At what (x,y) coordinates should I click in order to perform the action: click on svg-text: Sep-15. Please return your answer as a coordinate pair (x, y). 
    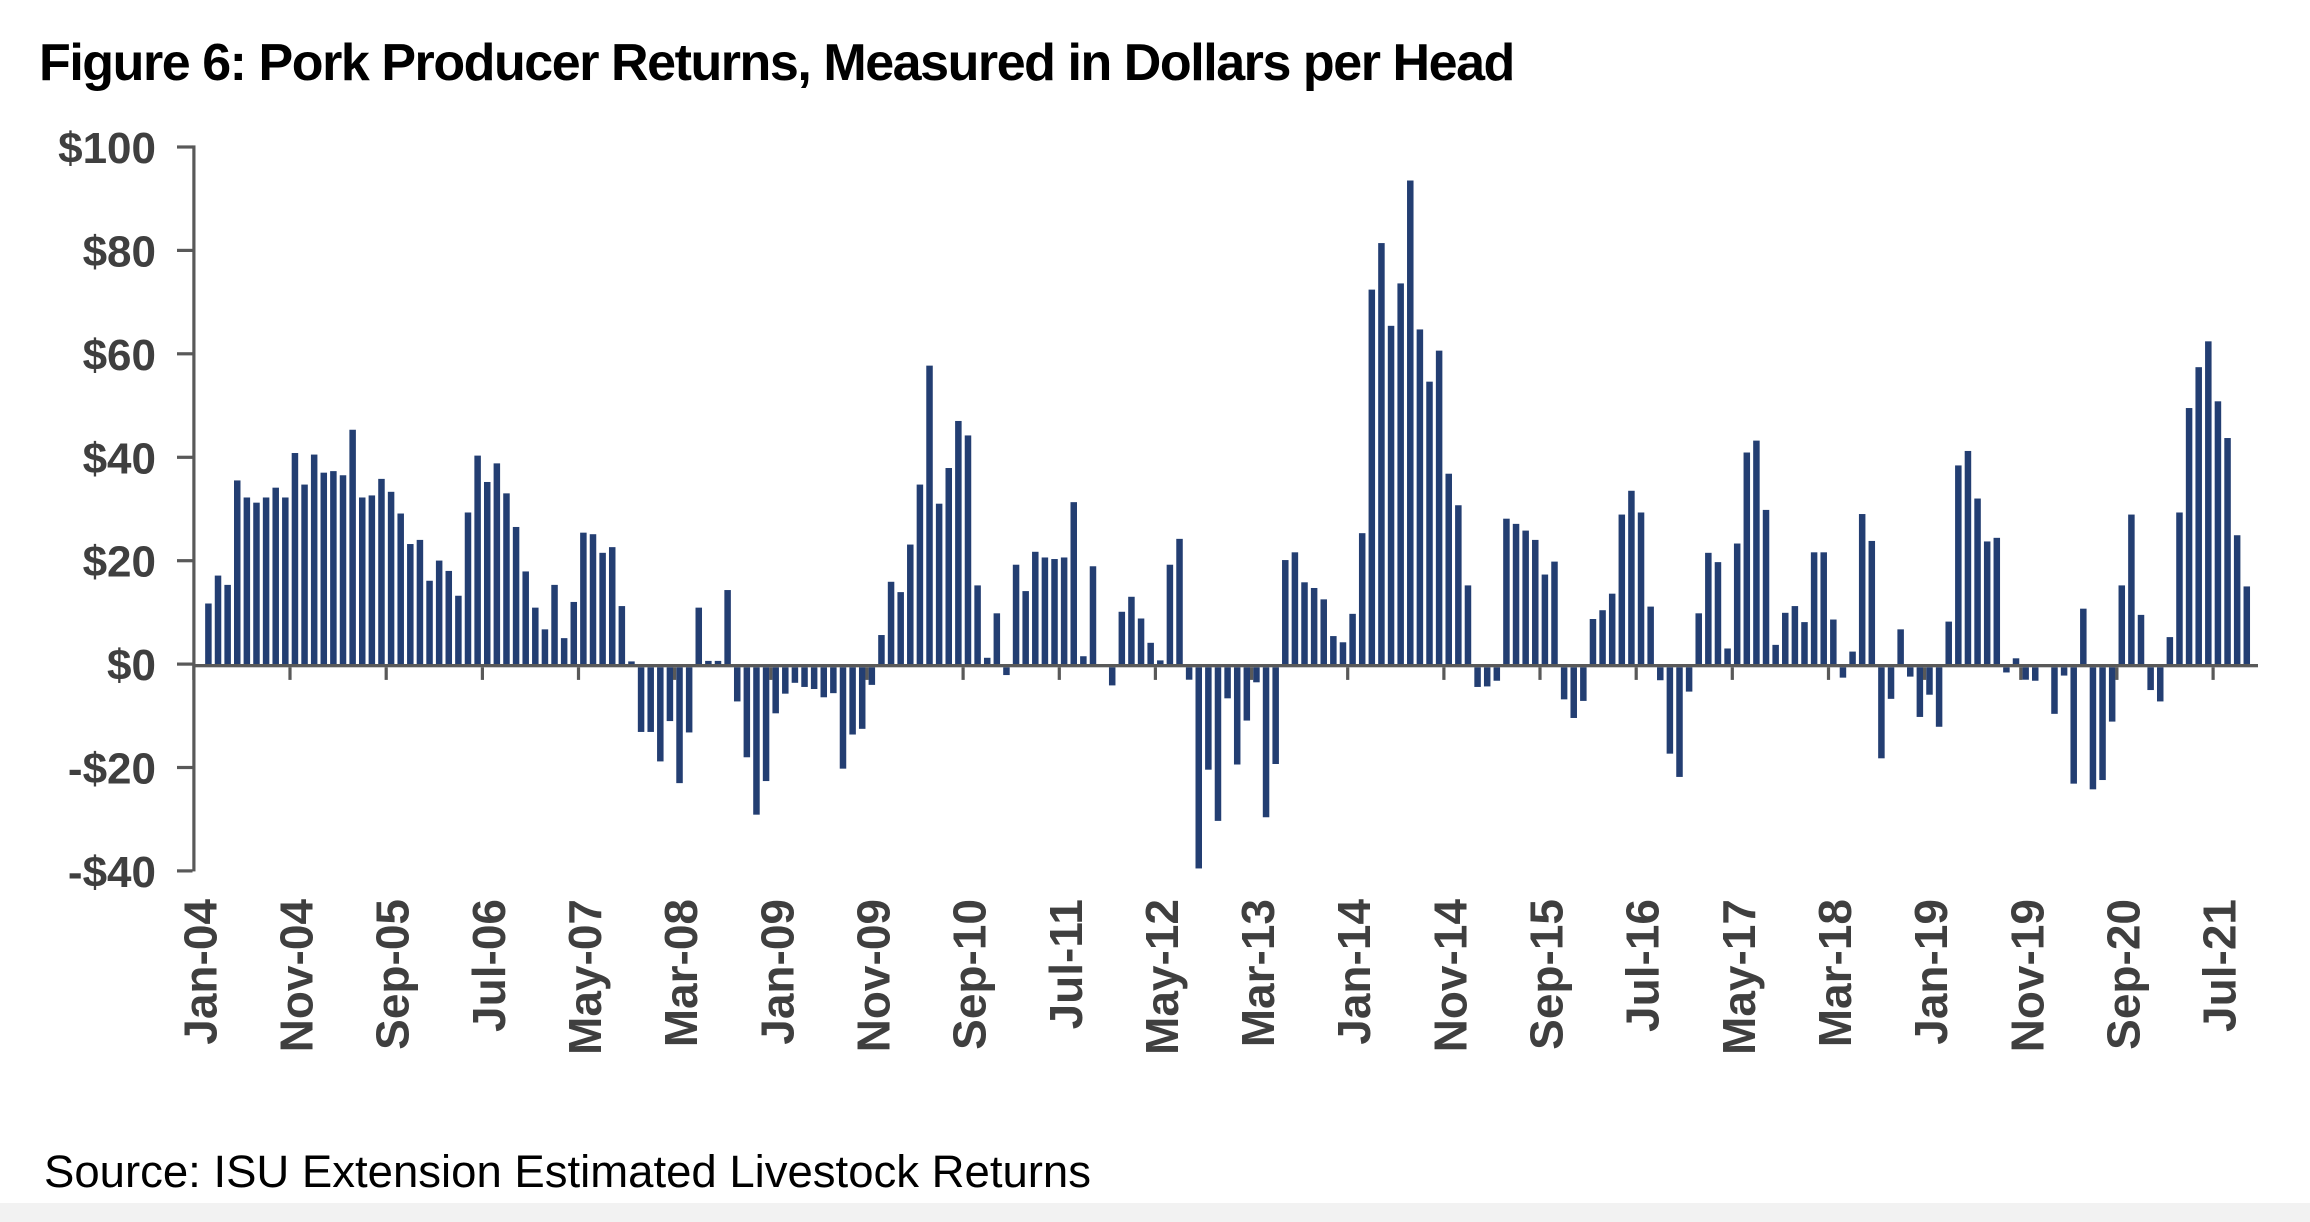
    Looking at the image, I should click on (1547, 974).